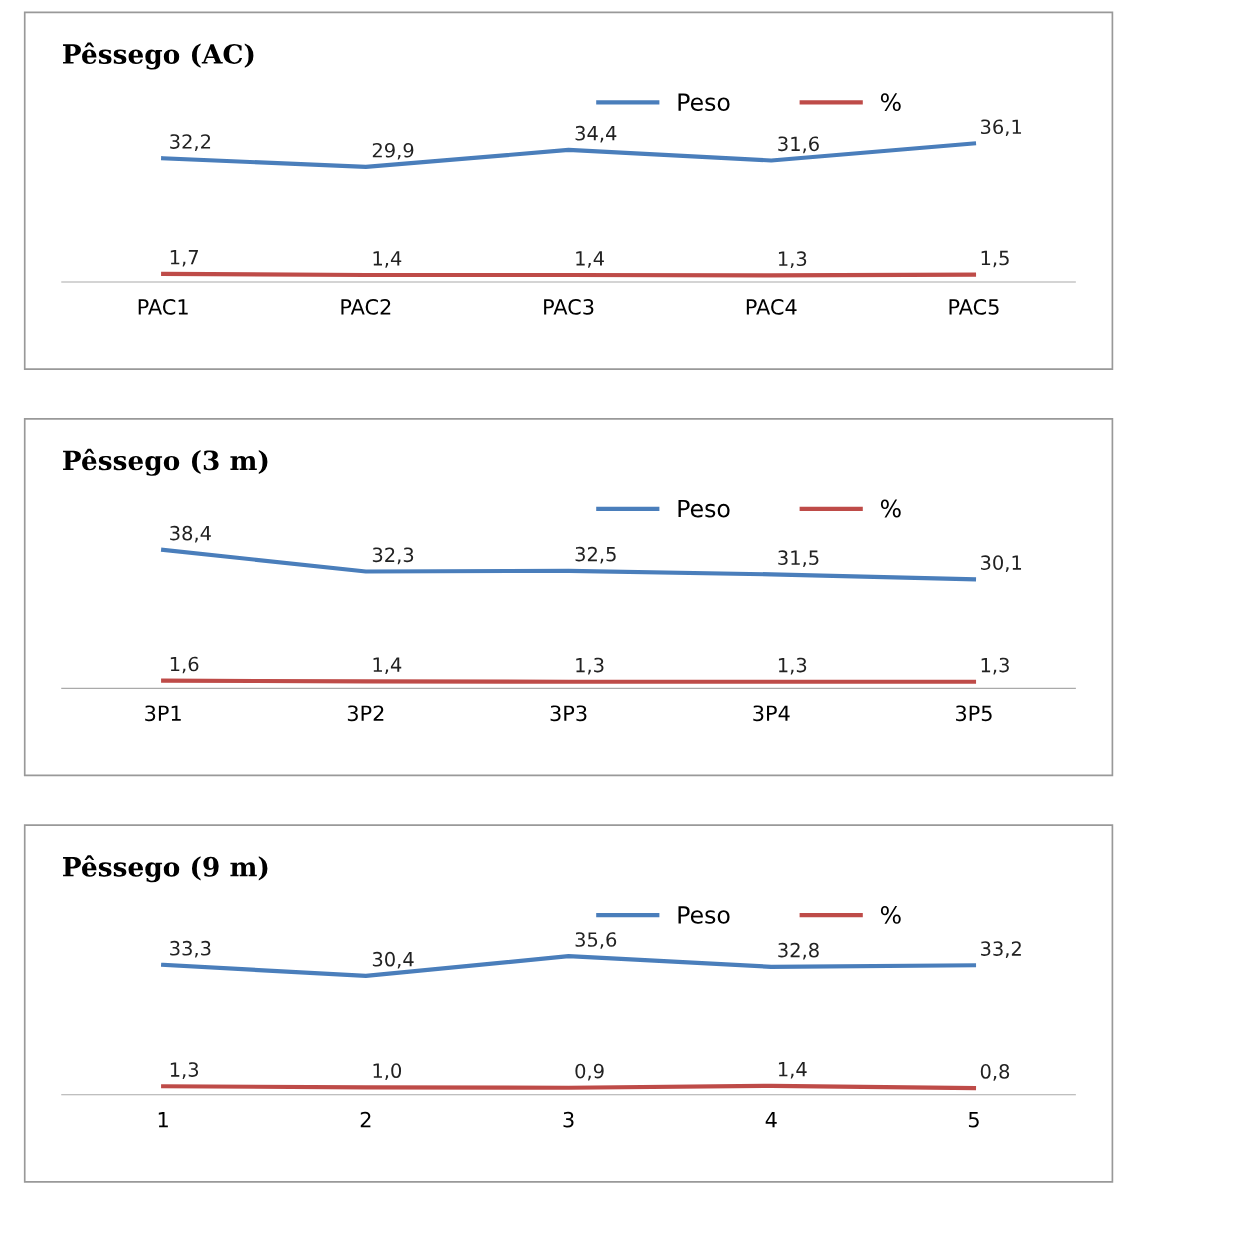 Image resolution: width=1236 pixels, height=1244 pixels. What do you see at coordinates (365, 713) in the screenshot?
I see `x-tick-label: 3P2` at bounding box center [365, 713].